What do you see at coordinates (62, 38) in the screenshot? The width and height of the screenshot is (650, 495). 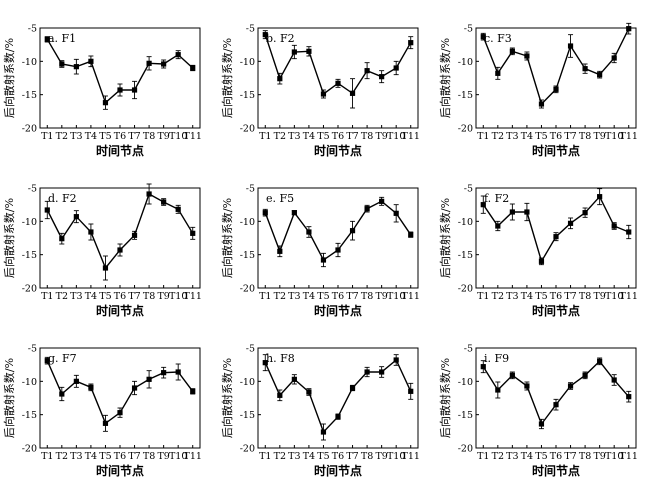 I see `panel-title: a. F1` at bounding box center [62, 38].